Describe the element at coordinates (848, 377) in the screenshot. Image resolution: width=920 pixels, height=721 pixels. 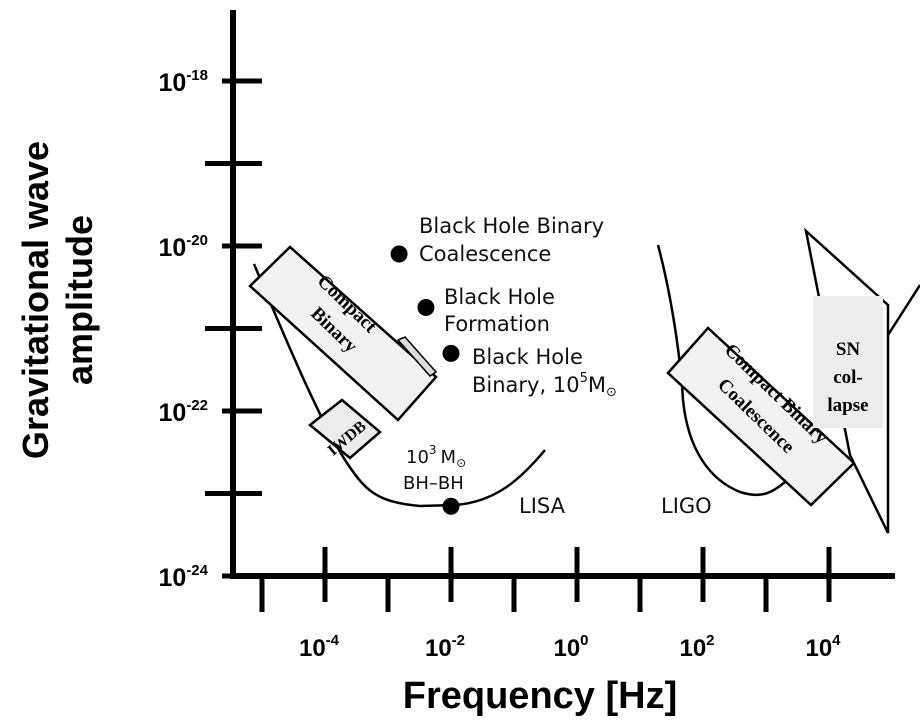
I see `sn-label-line2: col-` at that location.